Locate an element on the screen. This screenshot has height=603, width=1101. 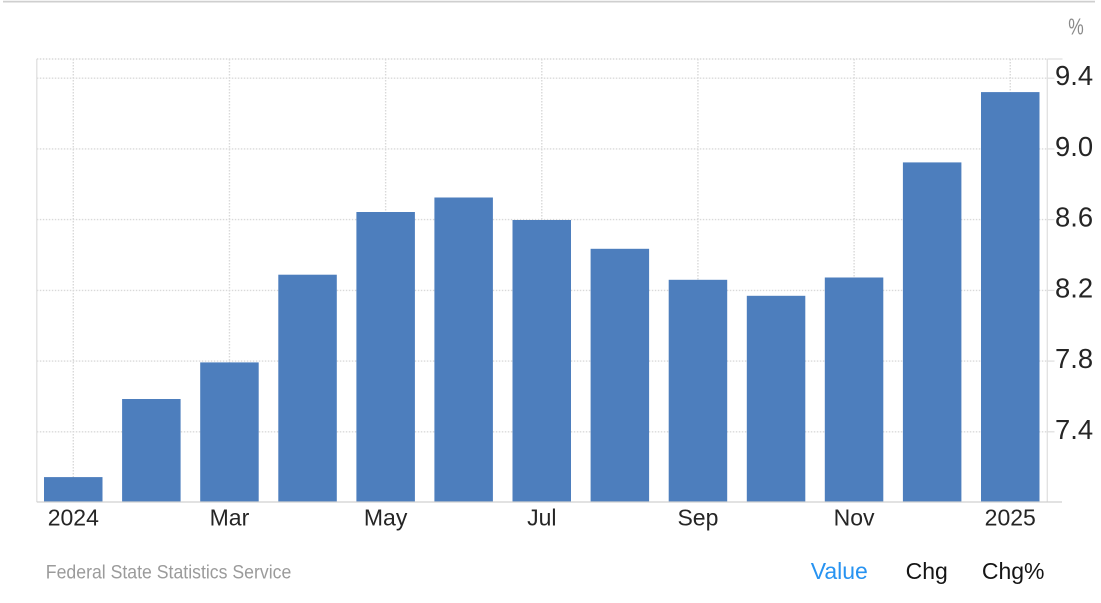
svg-text: 8.2 is located at coordinates (1074, 287).